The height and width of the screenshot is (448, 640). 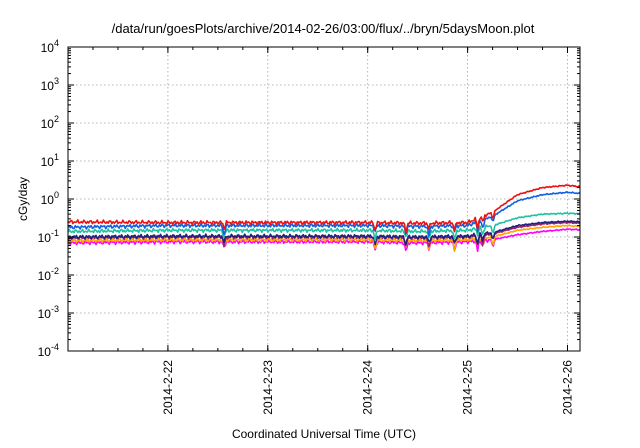 What do you see at coordinates (568, 387) in the screenshot?
I see `x-tick-label: 2014-2-26` at bounding box center [568, 387].